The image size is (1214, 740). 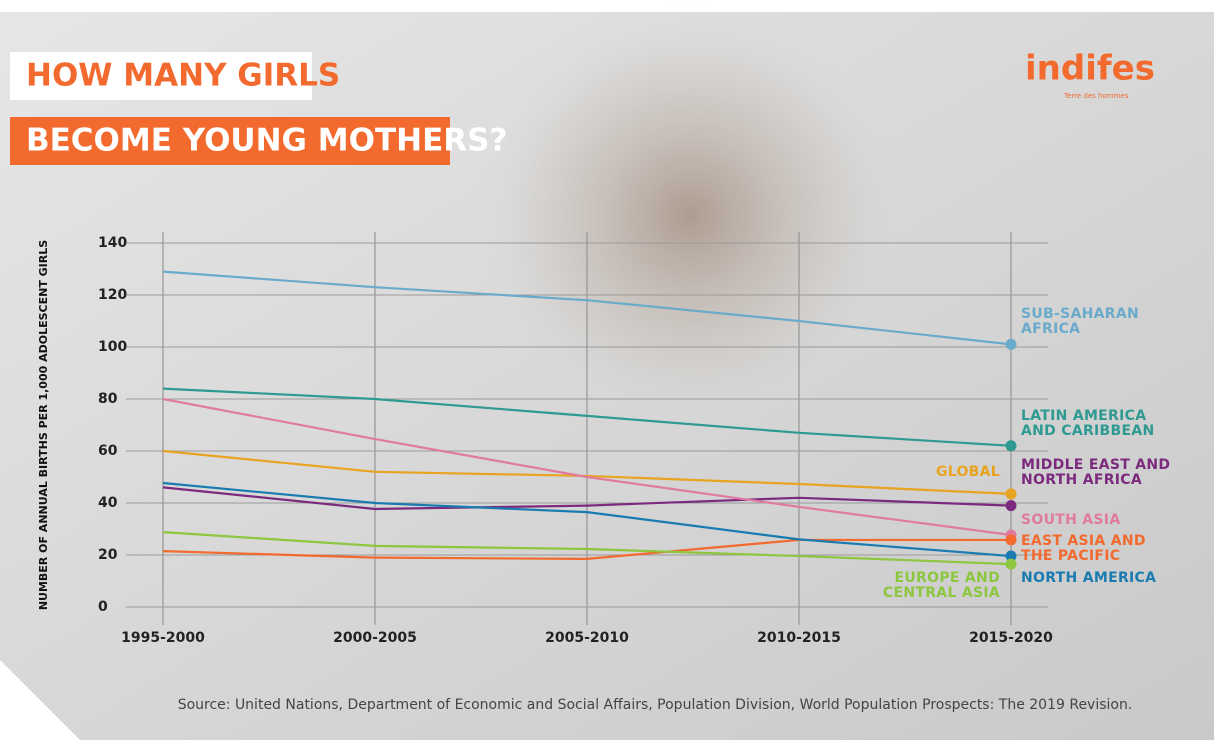 What do you see at coordinates (799, 638) in the screenshot?
I see `x-tick-label: 2010-2015` at bounding box center [799, 638].